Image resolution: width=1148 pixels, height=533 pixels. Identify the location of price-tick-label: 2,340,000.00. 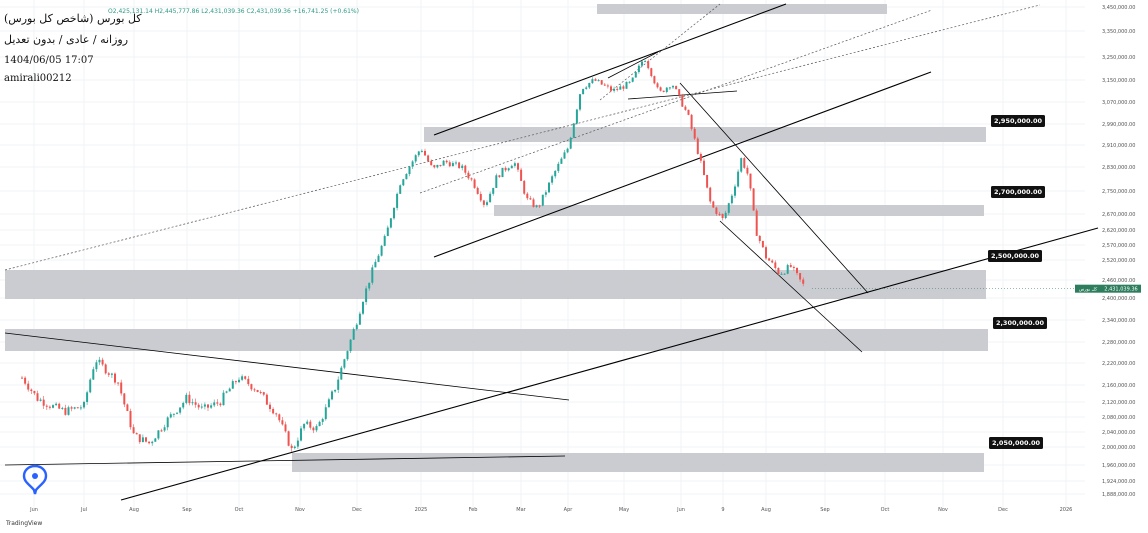
(1118, 321).